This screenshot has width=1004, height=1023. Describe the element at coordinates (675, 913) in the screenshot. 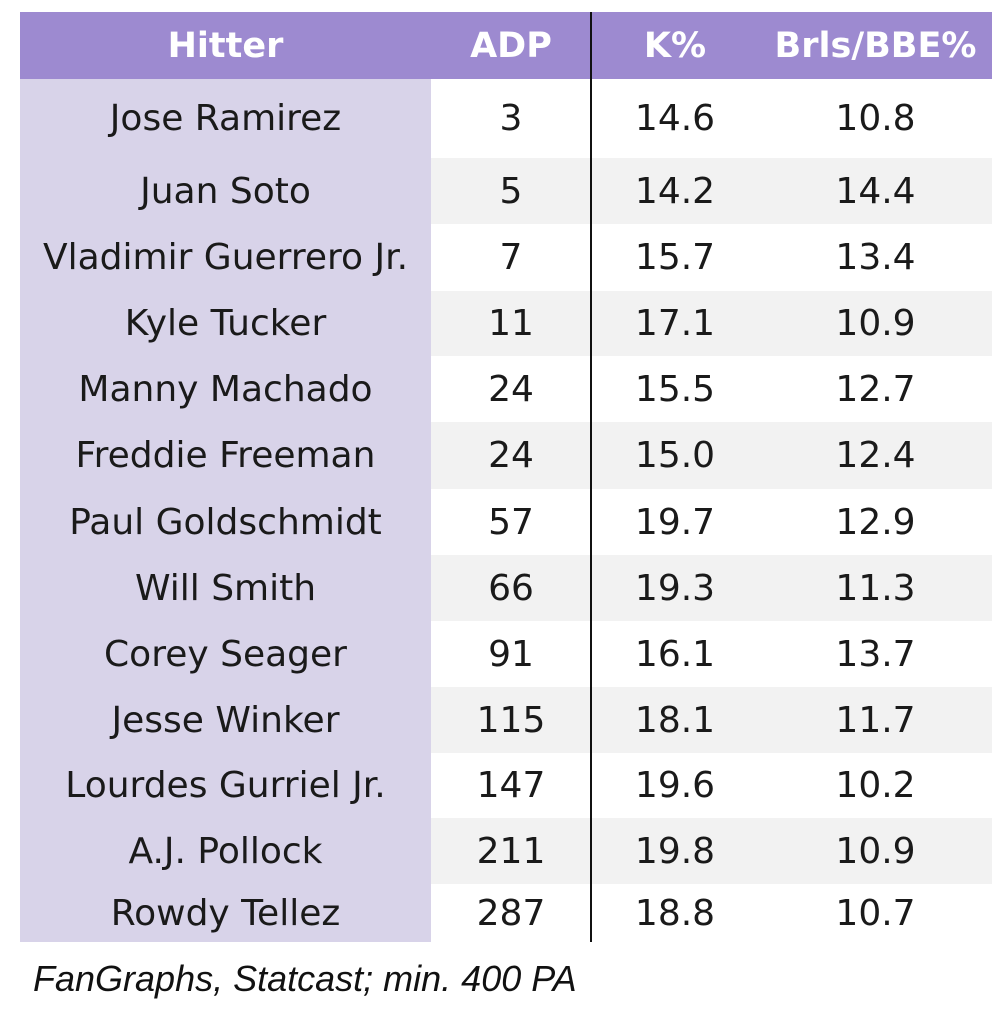

I see `cell-k-pct: 18.8` at that location.